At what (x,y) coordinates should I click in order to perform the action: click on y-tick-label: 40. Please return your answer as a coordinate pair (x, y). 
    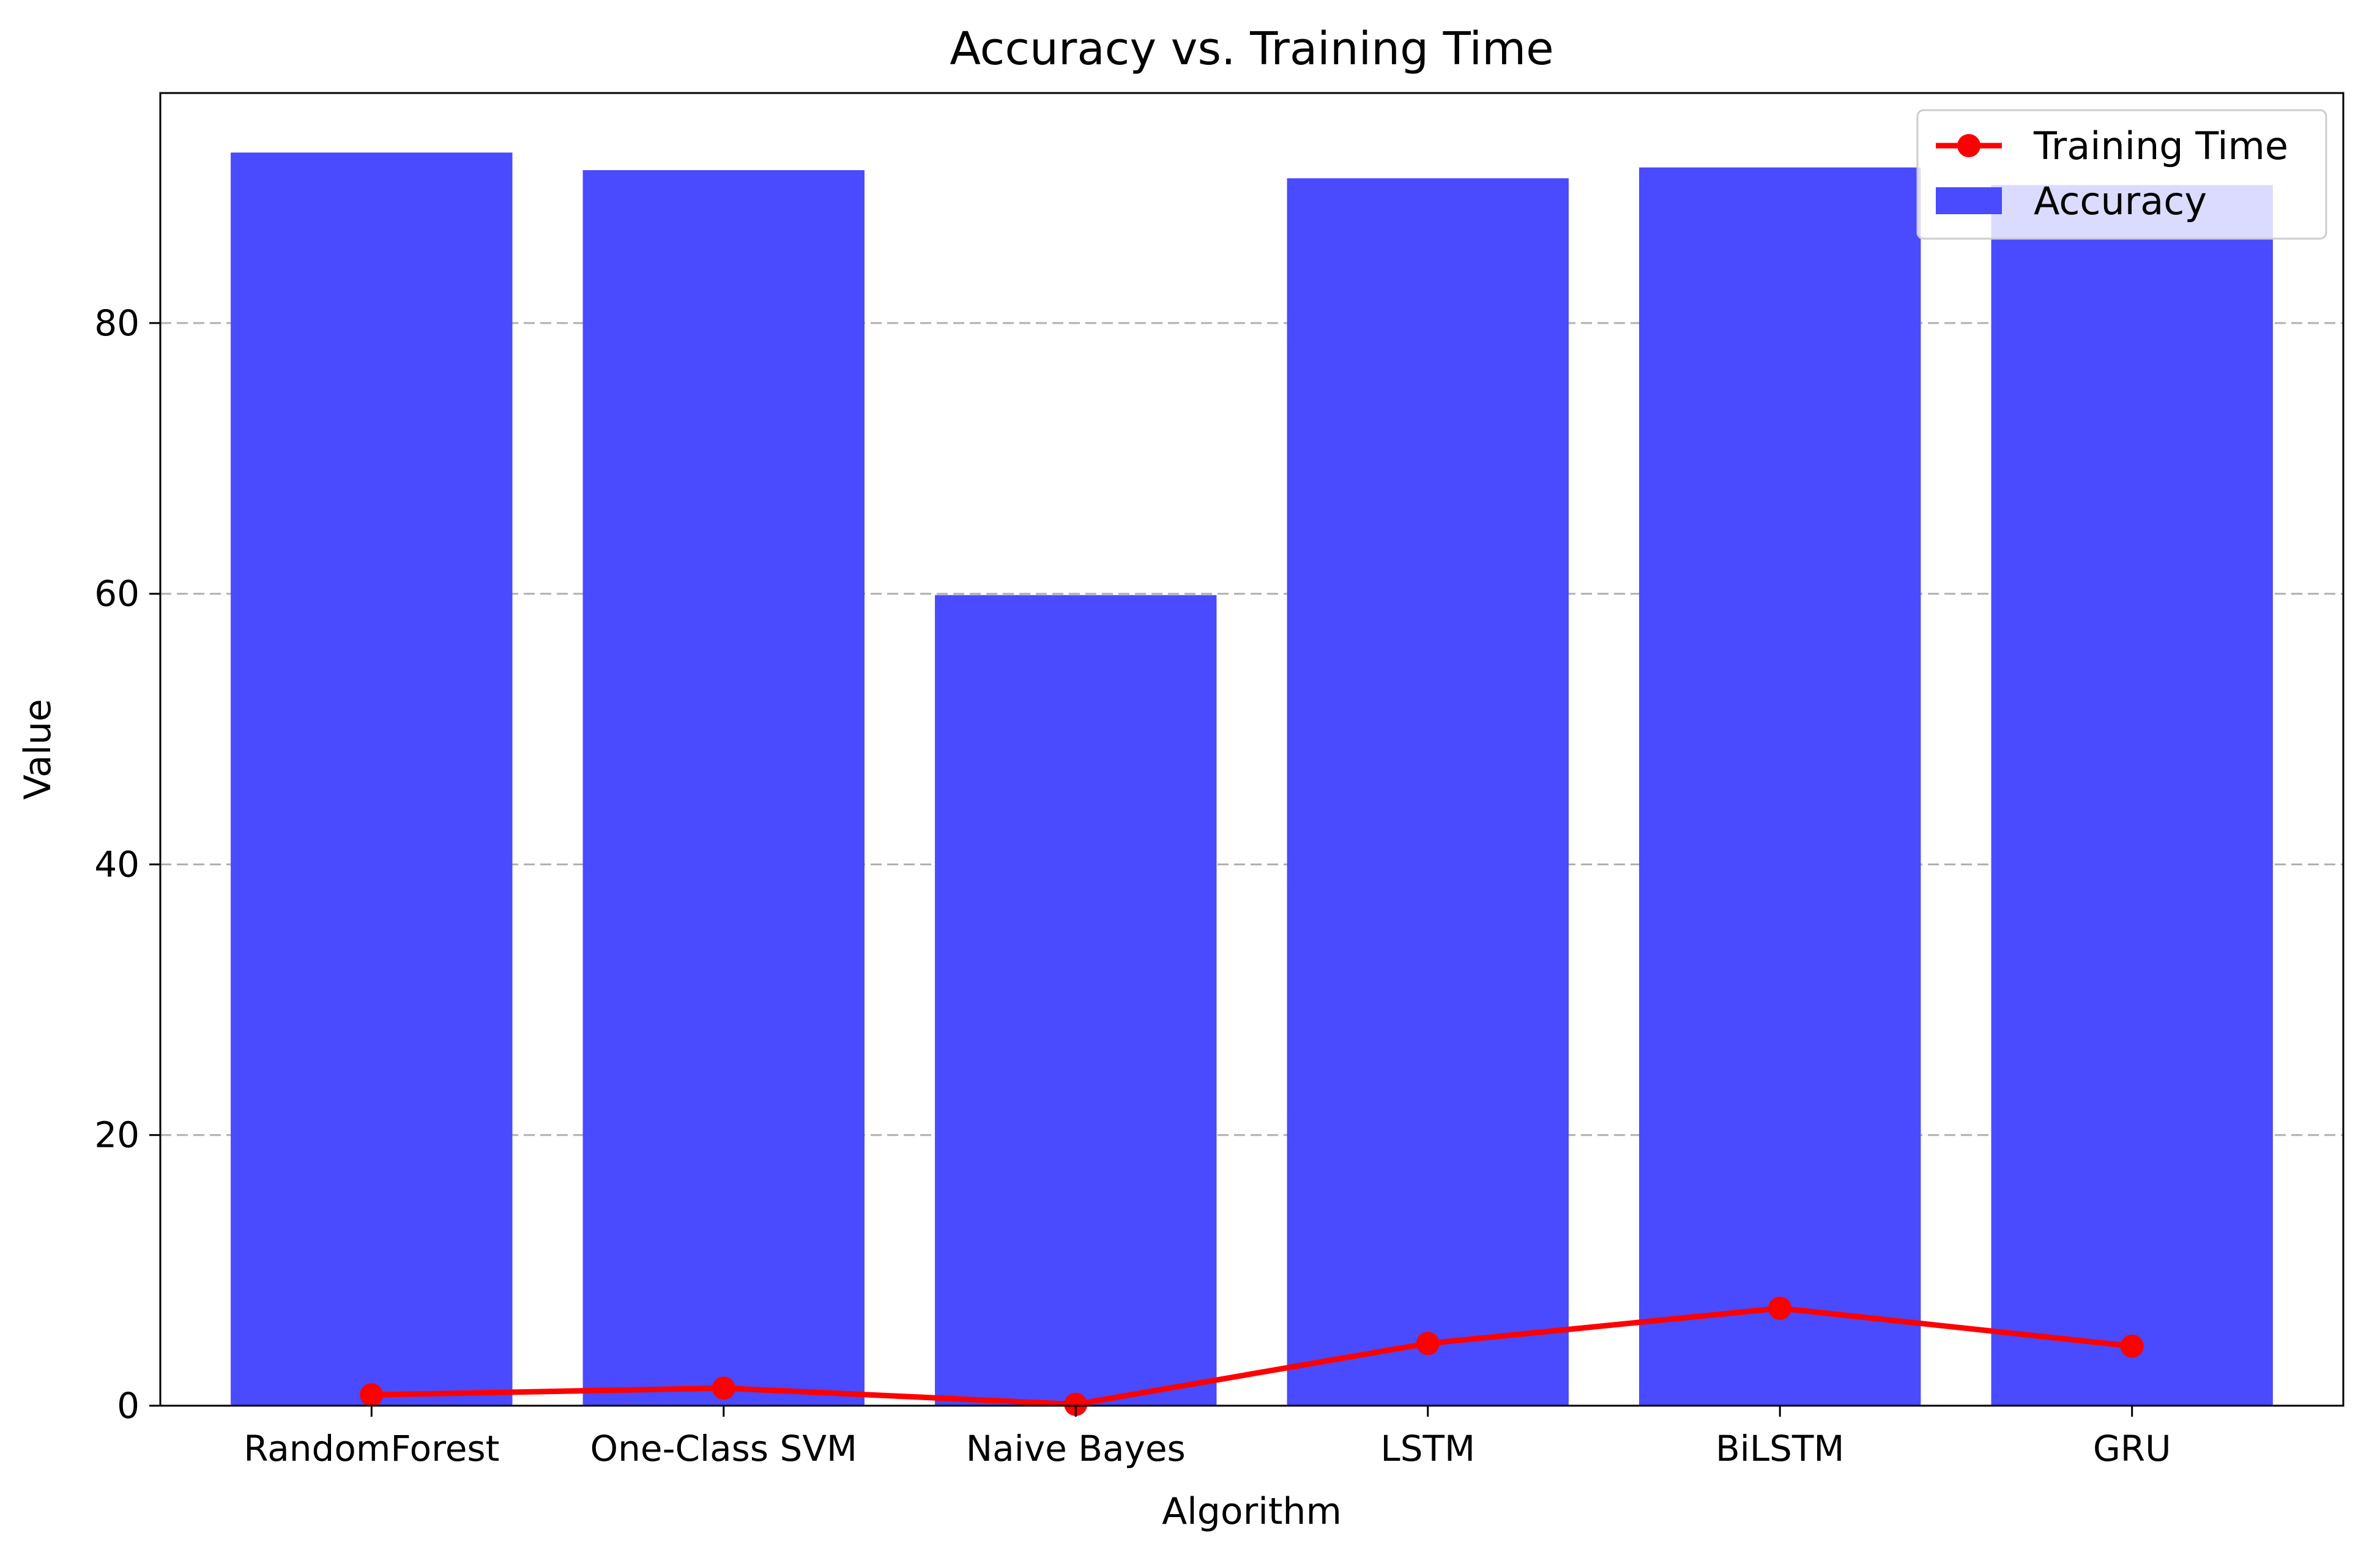
    Looking at the image, I should click on (117, 864).